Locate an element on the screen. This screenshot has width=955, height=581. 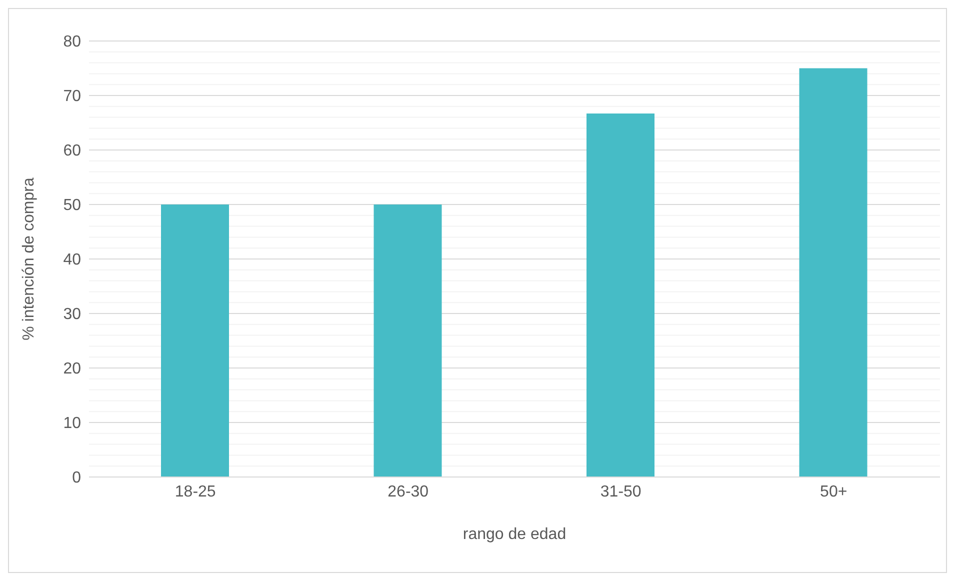
y-tick-label: 20 is located at coordinates (72, 369).